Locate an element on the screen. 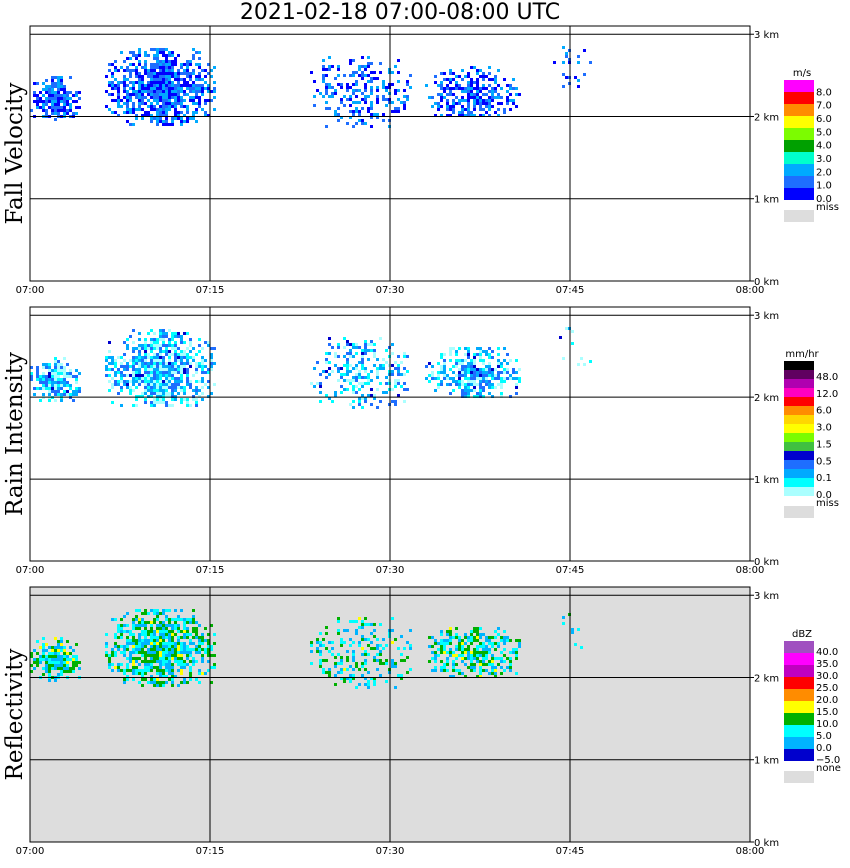  legend-level-label: 2.0 is located at coordinates (824, 172).